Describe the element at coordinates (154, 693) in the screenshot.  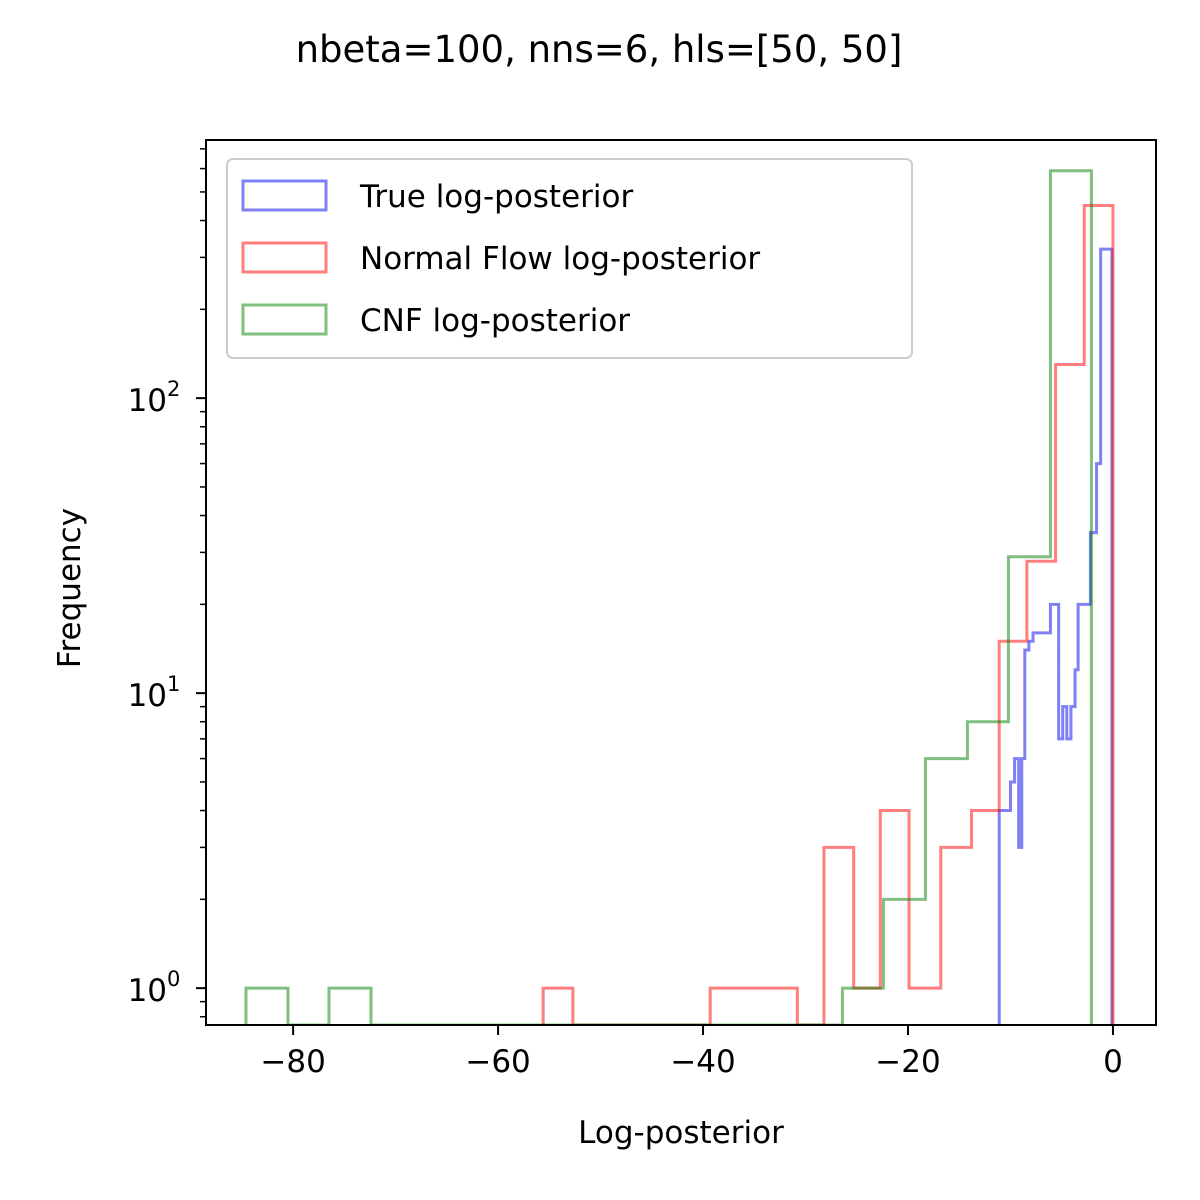
I see `y-tick-label: 10¹` at that location.